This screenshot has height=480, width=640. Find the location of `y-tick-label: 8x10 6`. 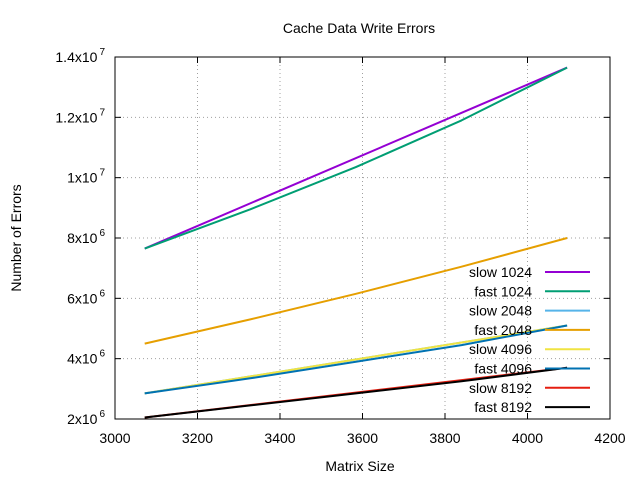

y-tick-label: 8x10 6 is located at coordinates (86, 237).